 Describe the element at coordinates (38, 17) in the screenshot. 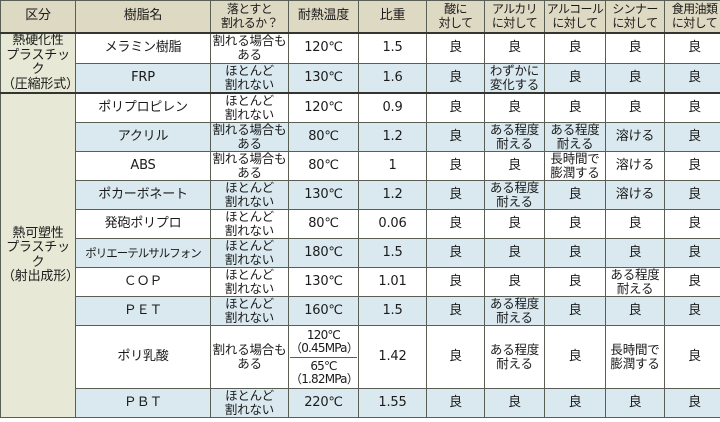

I see `column-header-kubun: 区分` at that location.